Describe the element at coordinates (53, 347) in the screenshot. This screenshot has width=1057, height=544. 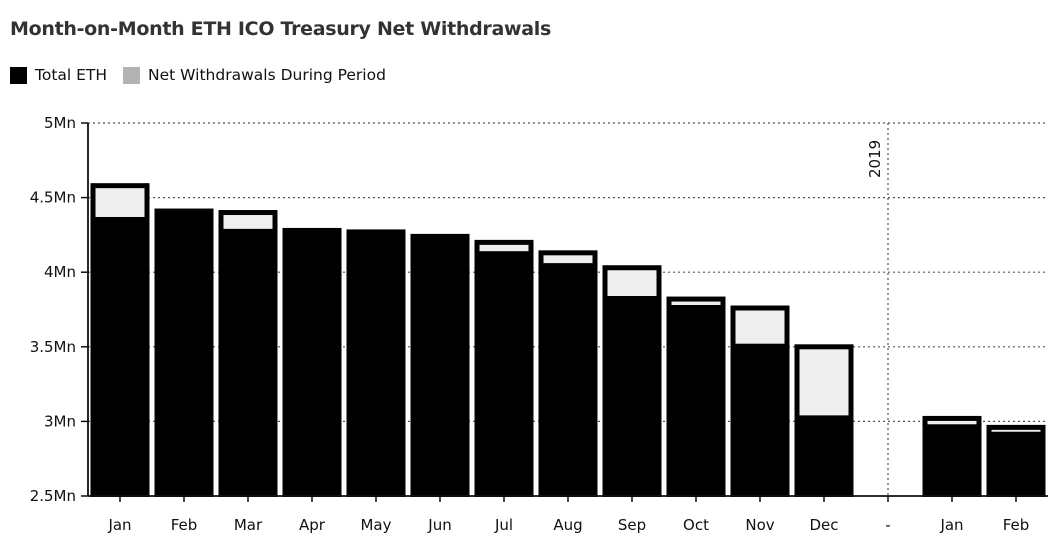
I see `y-tick-label: 3.5Mn` at that location.